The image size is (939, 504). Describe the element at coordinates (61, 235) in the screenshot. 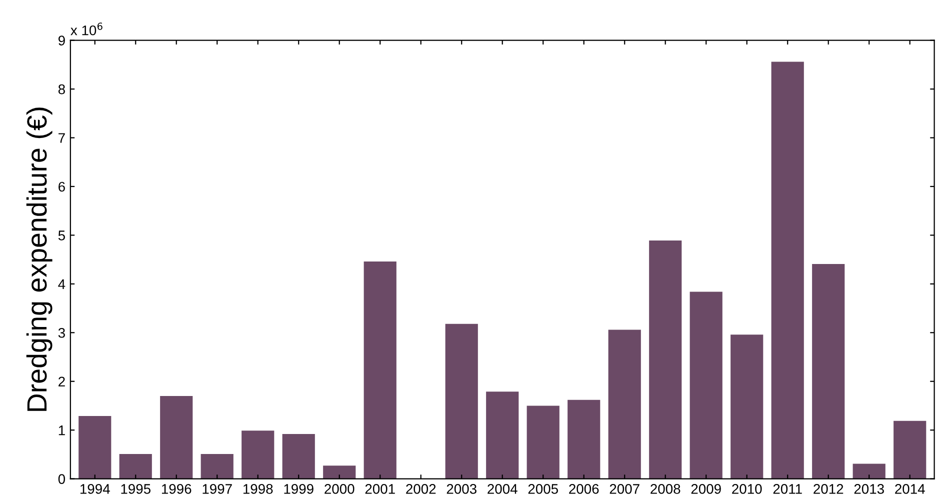

I see `y-tick-label: 5` at that location.